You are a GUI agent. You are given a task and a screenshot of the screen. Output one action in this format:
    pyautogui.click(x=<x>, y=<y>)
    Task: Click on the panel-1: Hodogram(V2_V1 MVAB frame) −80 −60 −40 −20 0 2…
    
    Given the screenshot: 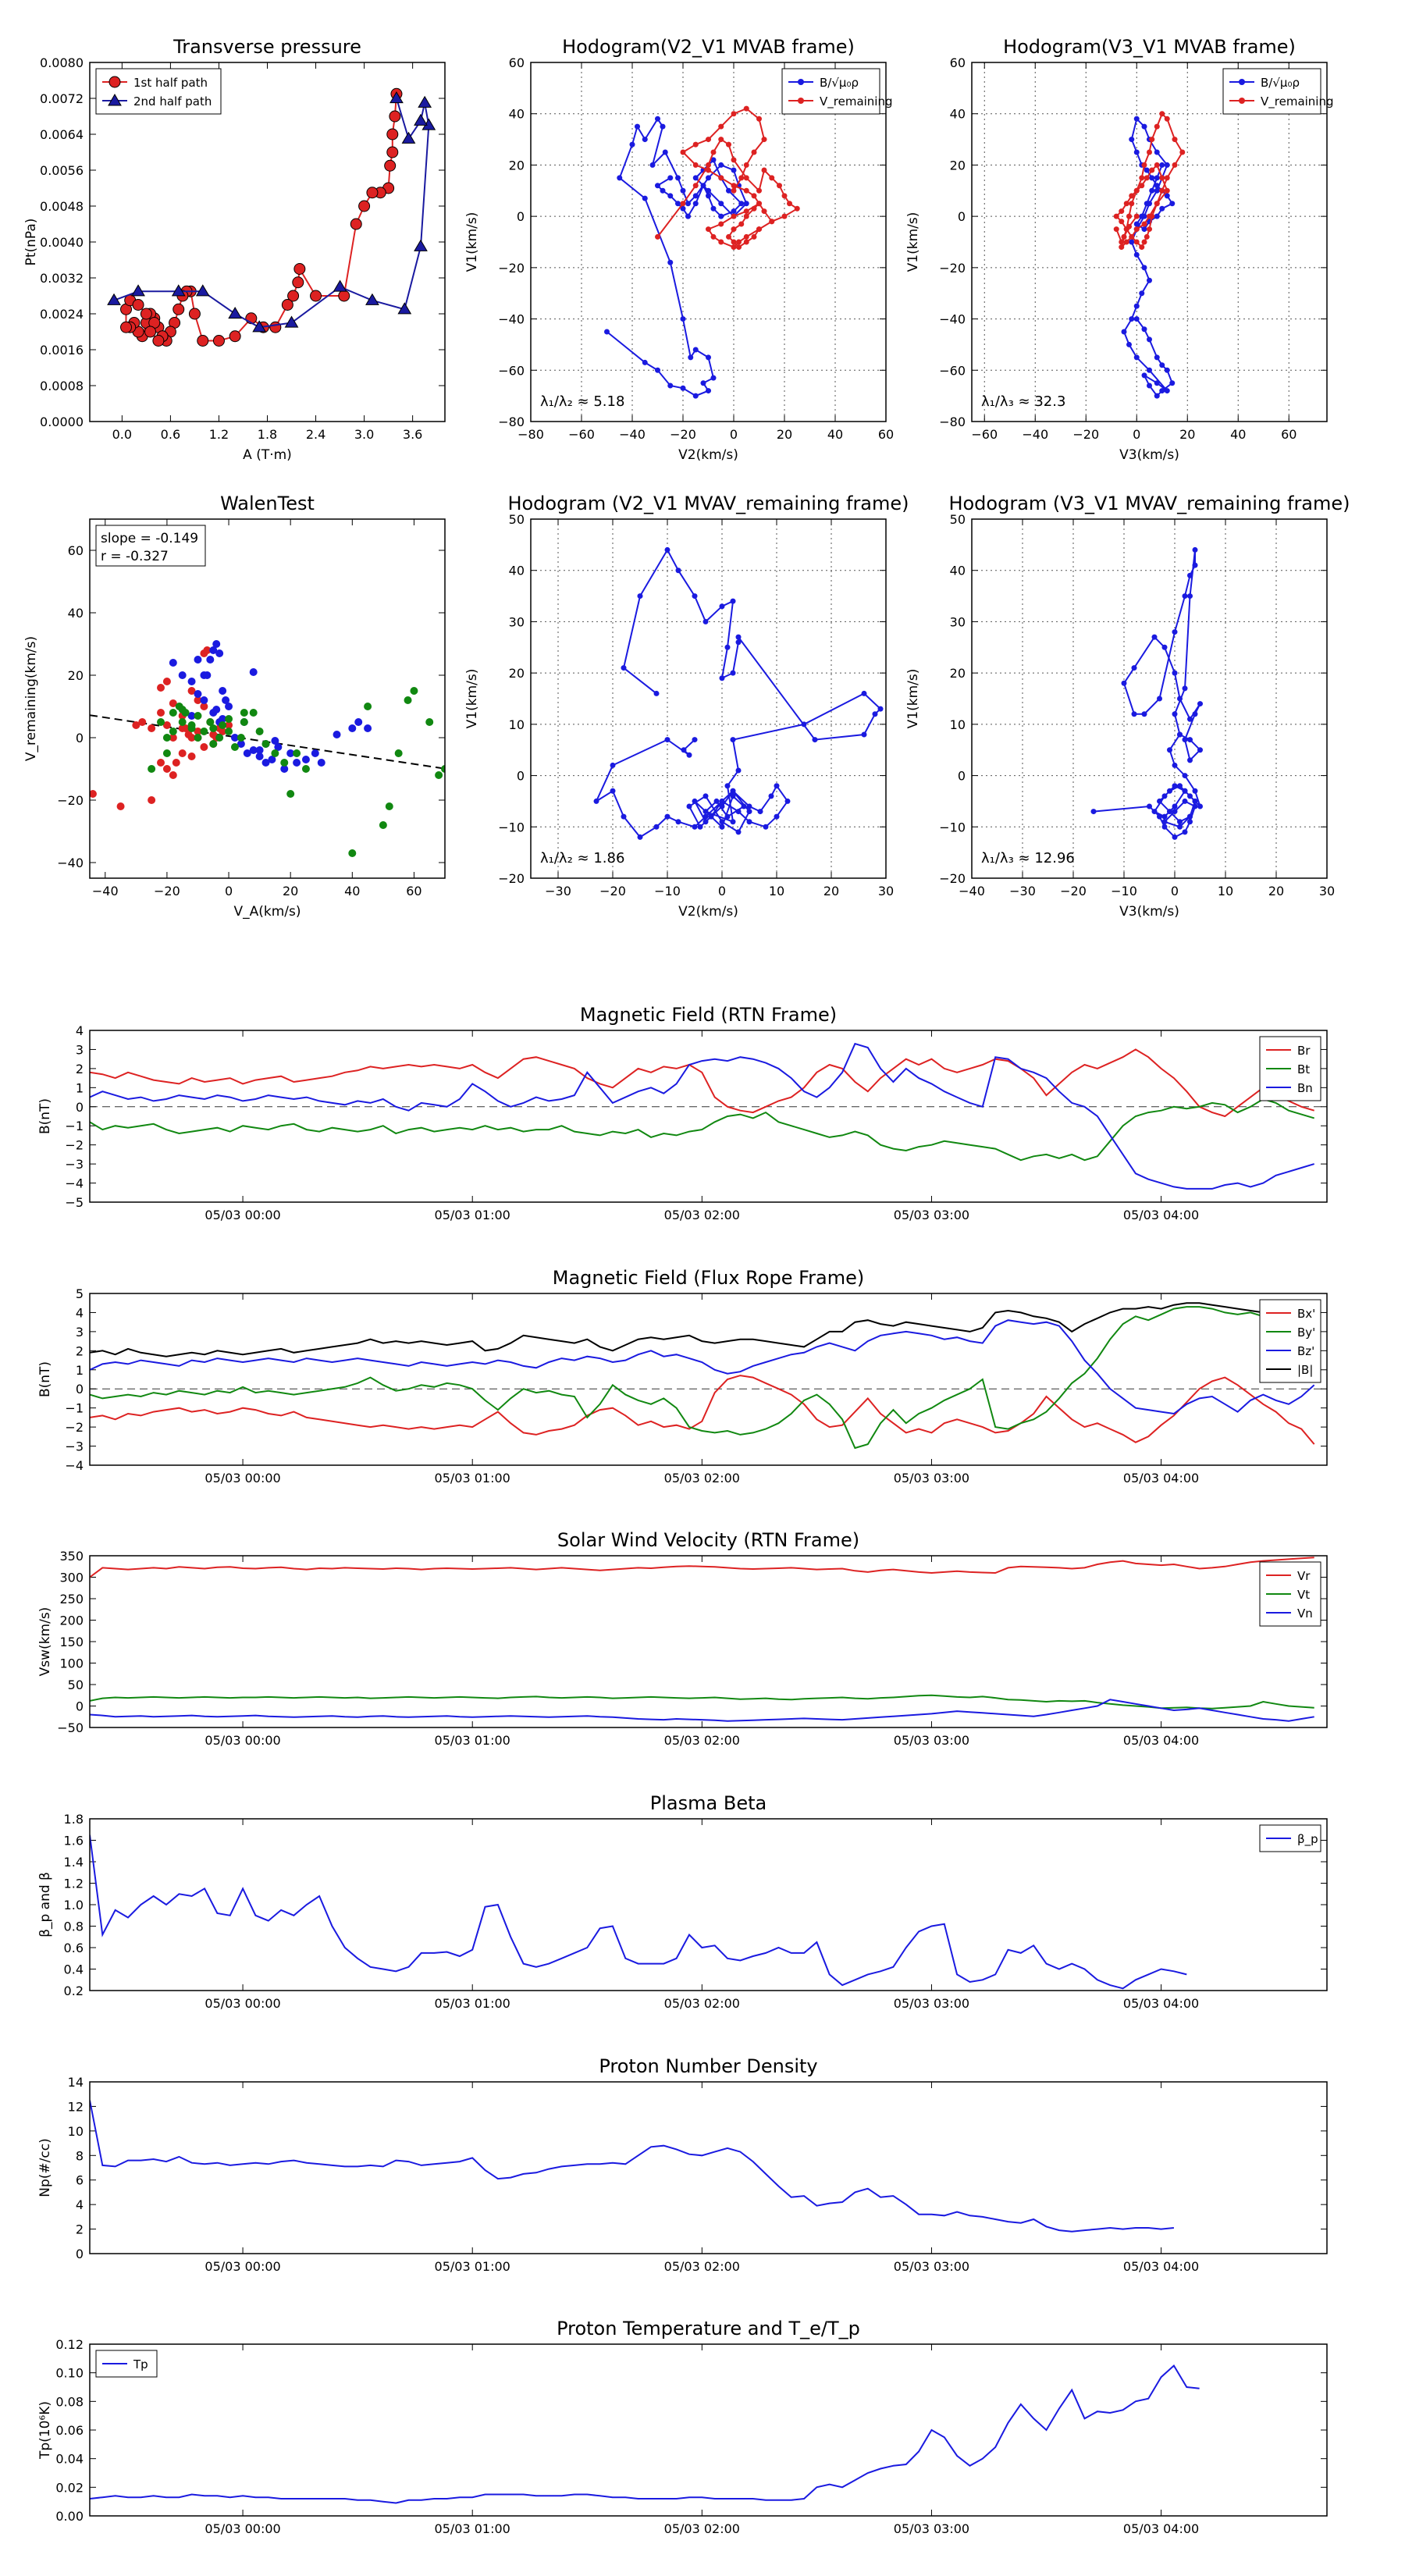 What is the action you would take?
    pyautogui.click(x=679, y=250)
    